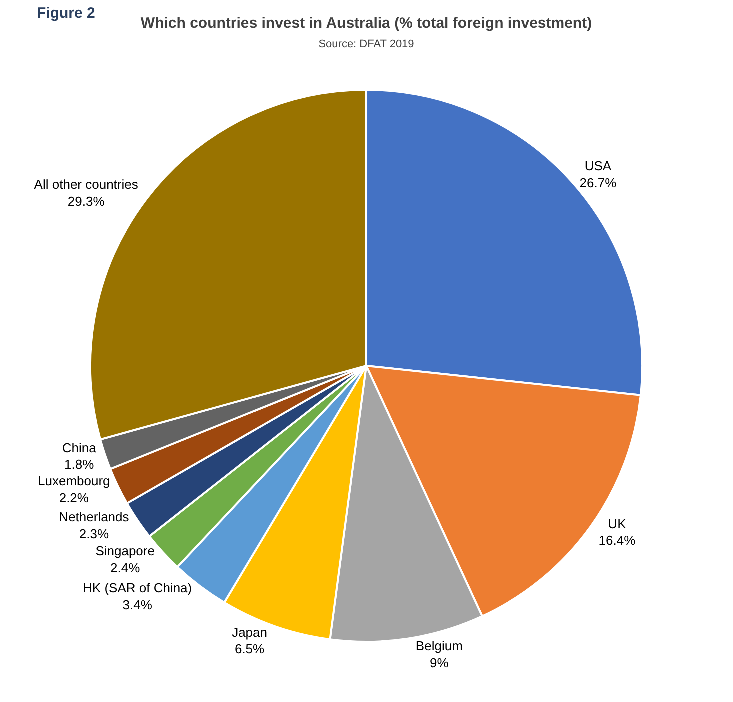 Image resolution: width=733 pixels, height=702 pixels. Describe the element at coordinates (137, 588) in the screenshot. I see `slice-label: HK (SAR of China)` at that location.